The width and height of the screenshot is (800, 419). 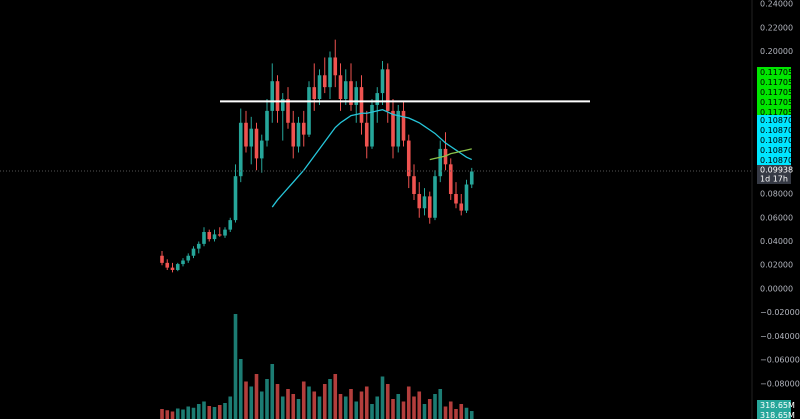 What do you see at coordinates (372, 158) in the screenshot?
I see `ma-line` at bounding box center [372, 158].